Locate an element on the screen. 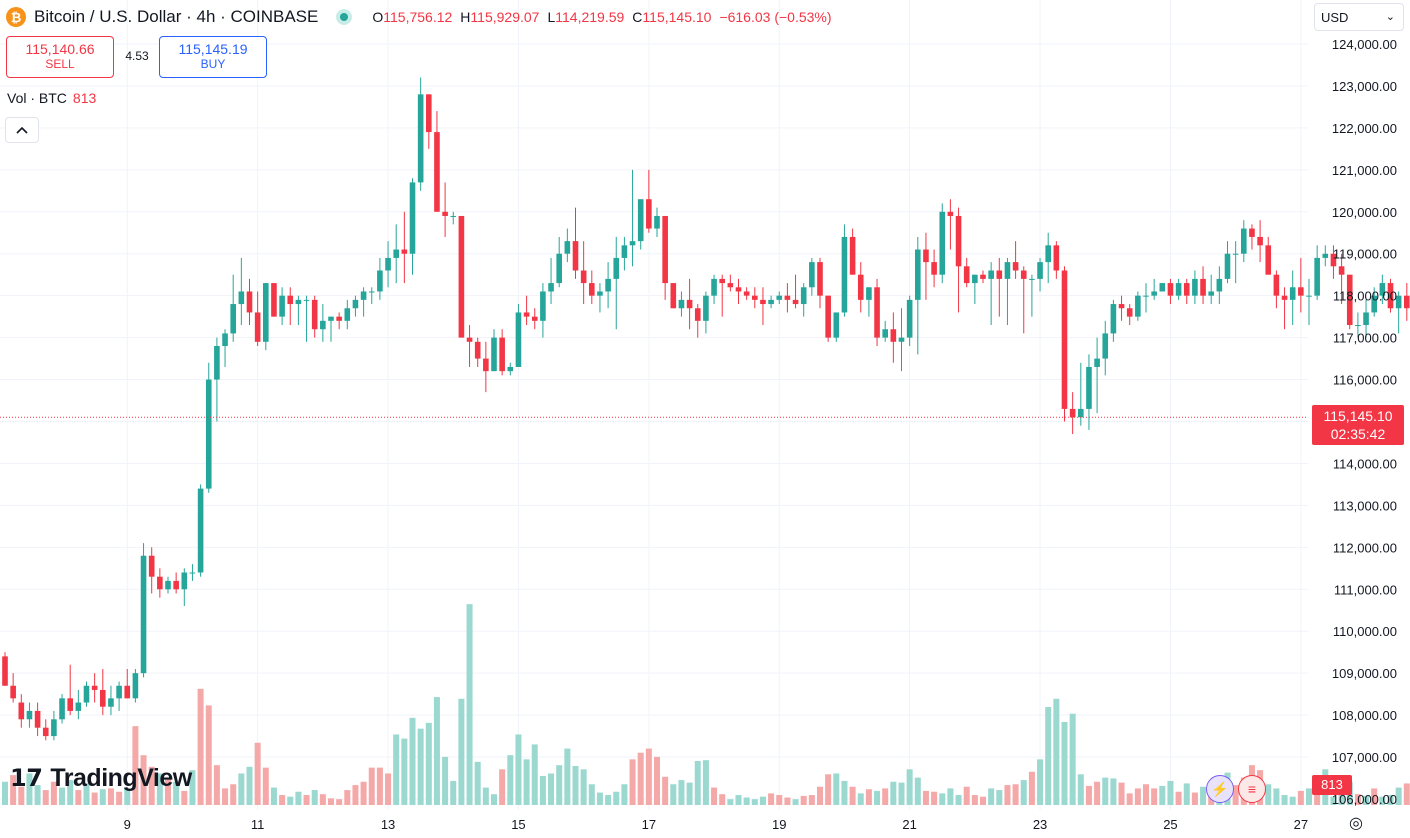  ohlc-close: C115,145.10 is located at coordinates (672, 17).